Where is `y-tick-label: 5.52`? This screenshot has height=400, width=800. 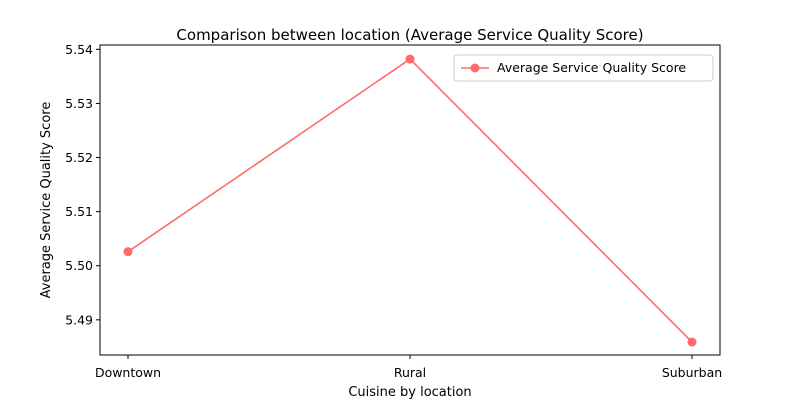 y-tick-label: 5.52 is located at coordinates (79, 157).